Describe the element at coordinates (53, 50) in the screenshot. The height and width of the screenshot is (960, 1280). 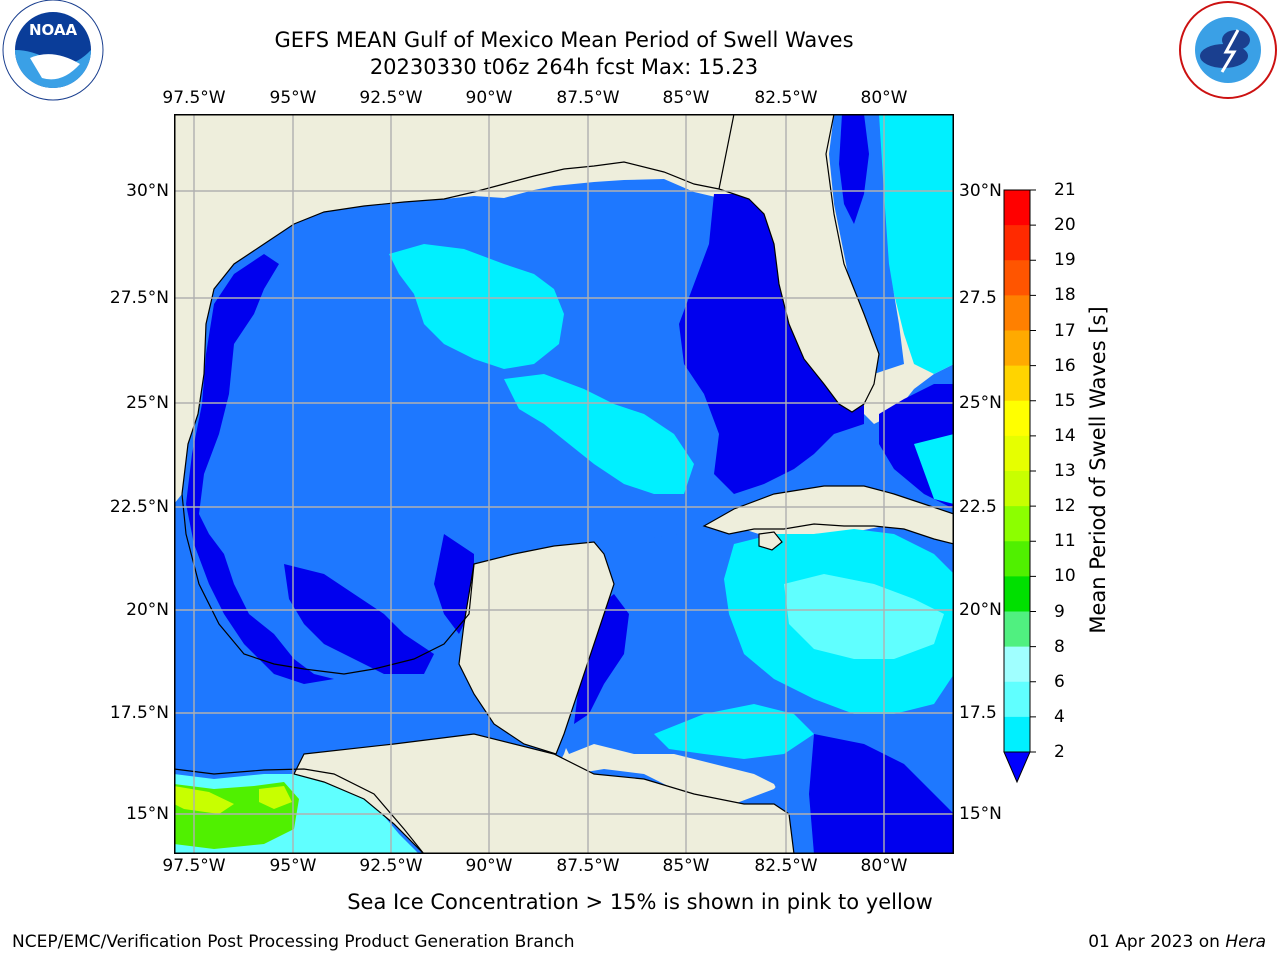
I see `noaa-logo: NOAA` at that location.